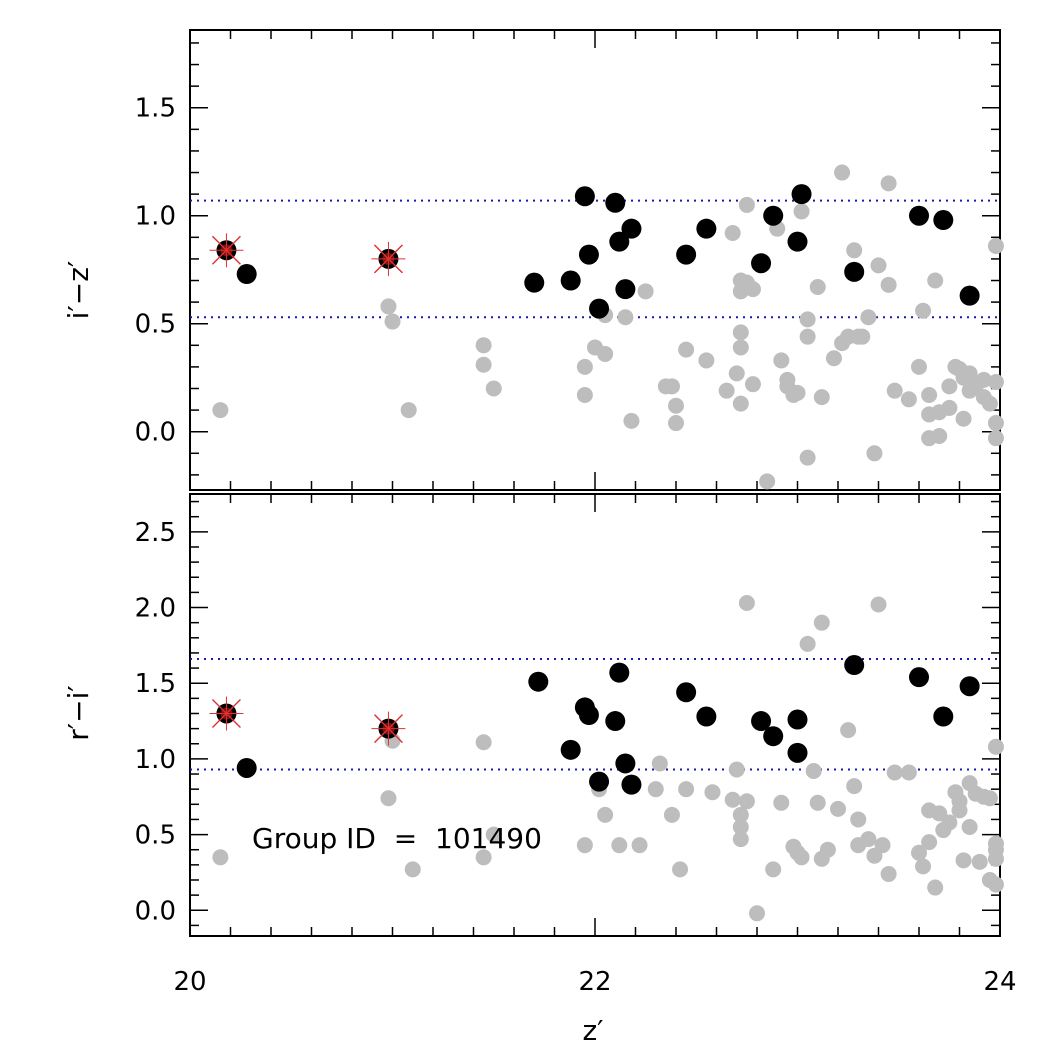 The height and width of the screenshot is (1049, 1051). Describe the element at coordinates (78, 290) in the screenshot. I see `top-y-axis-label: i′−z′` at that location.